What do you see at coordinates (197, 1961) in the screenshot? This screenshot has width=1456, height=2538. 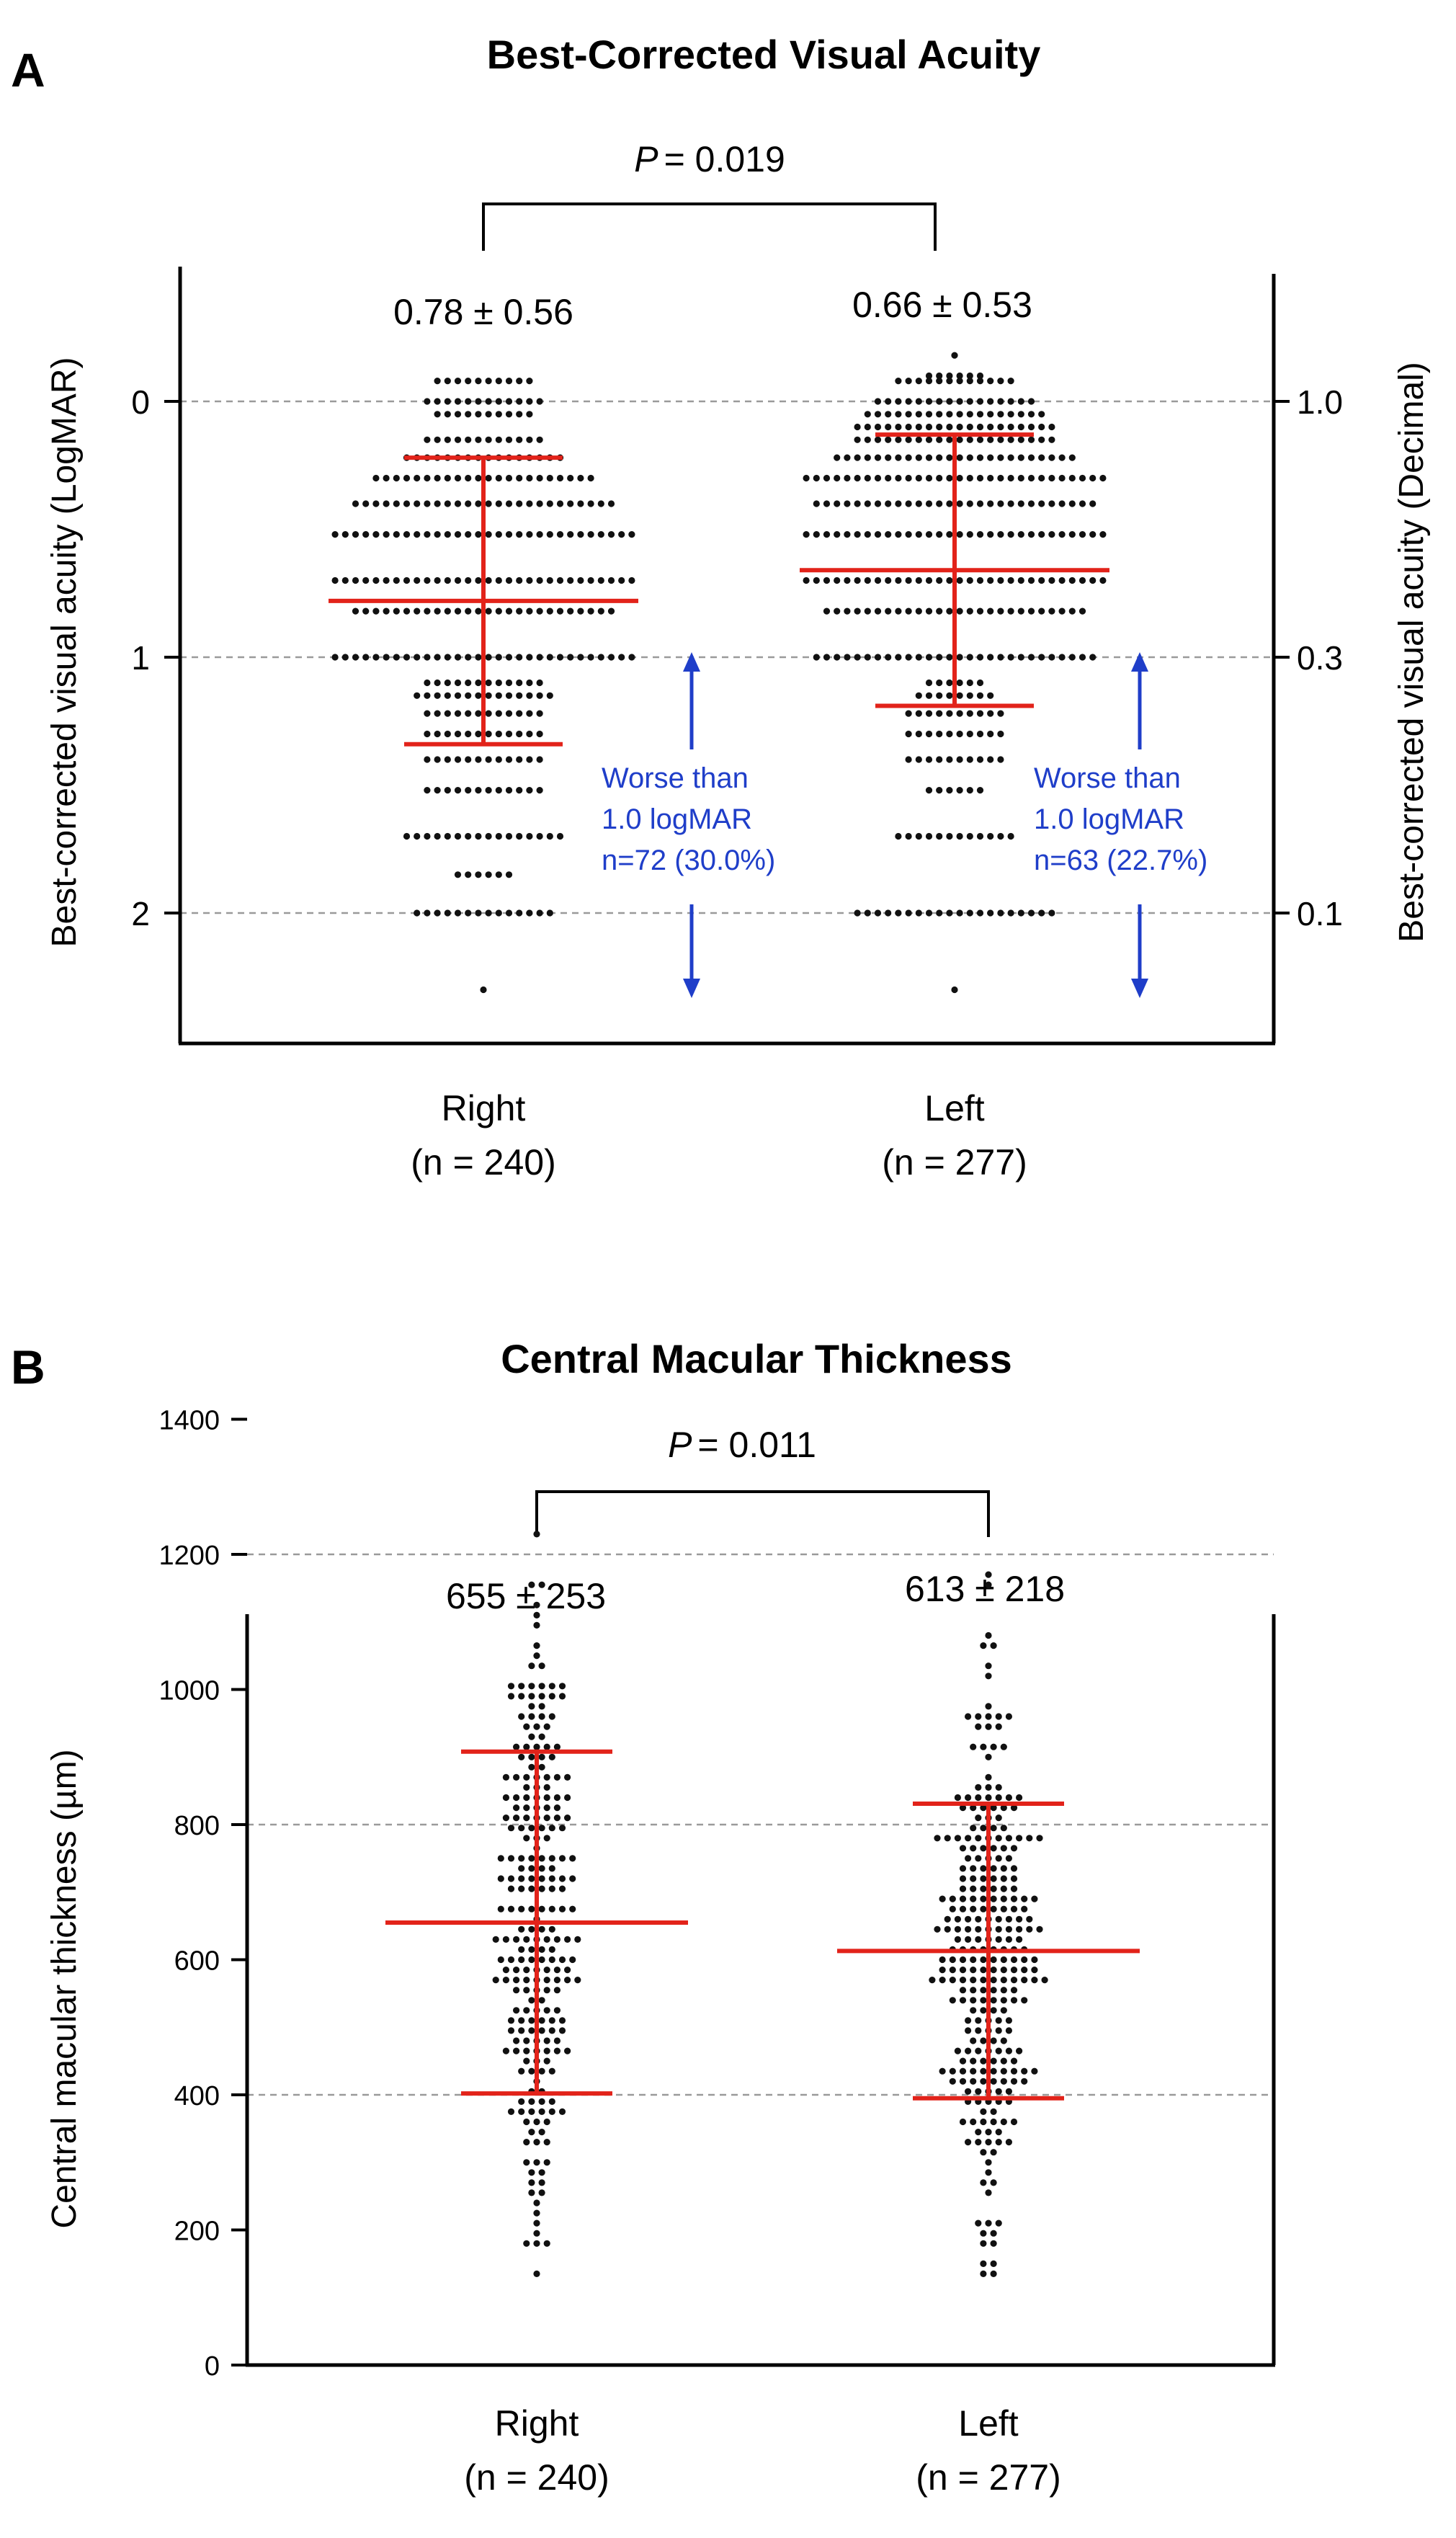 I see `y-tick-label: 600` at bounding box center [197, 1961].